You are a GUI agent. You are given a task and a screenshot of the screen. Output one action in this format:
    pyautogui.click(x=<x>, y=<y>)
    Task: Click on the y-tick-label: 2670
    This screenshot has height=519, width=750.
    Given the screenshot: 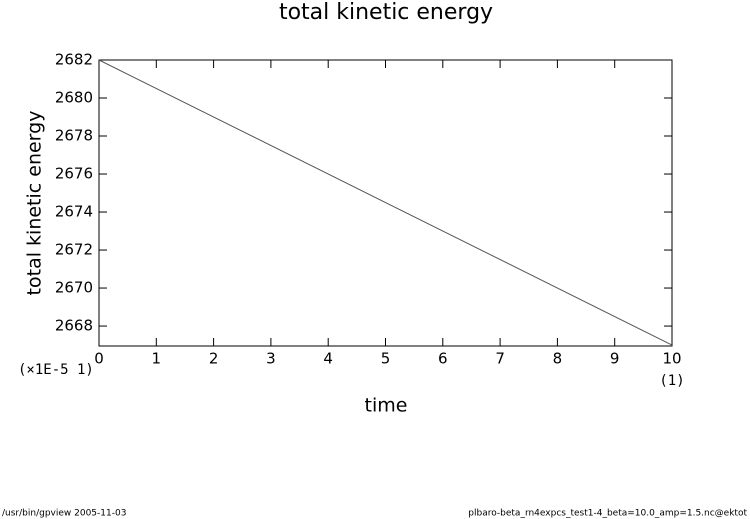 What is the action you would take?
    pyautogui.click(x=74, y=288)
    